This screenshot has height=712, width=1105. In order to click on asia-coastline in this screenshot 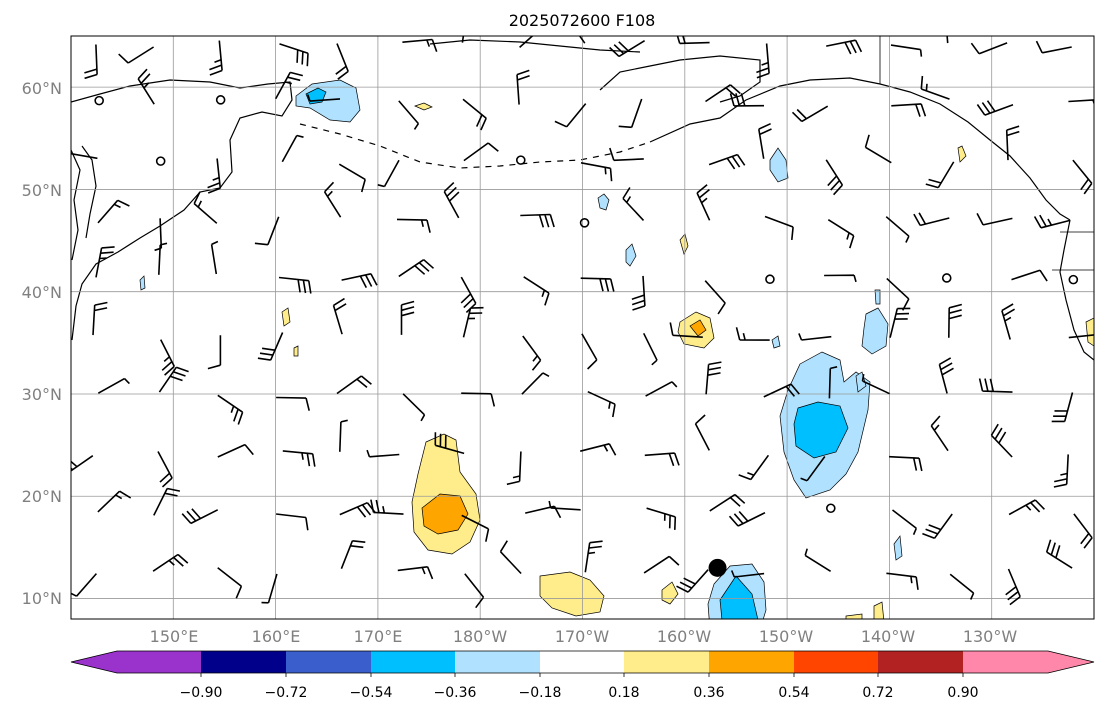, I will do `click(182, 210)`.